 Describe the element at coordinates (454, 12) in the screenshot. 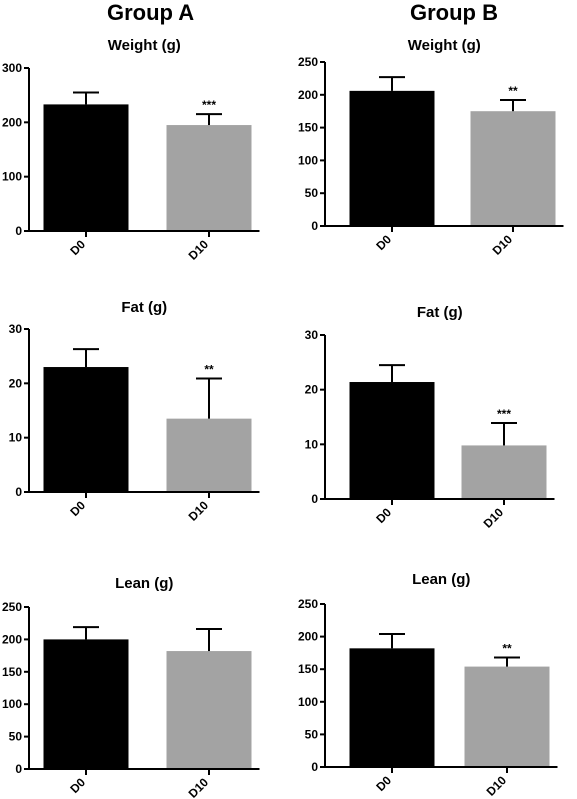

I see `group-b-title: Group B` at that location.